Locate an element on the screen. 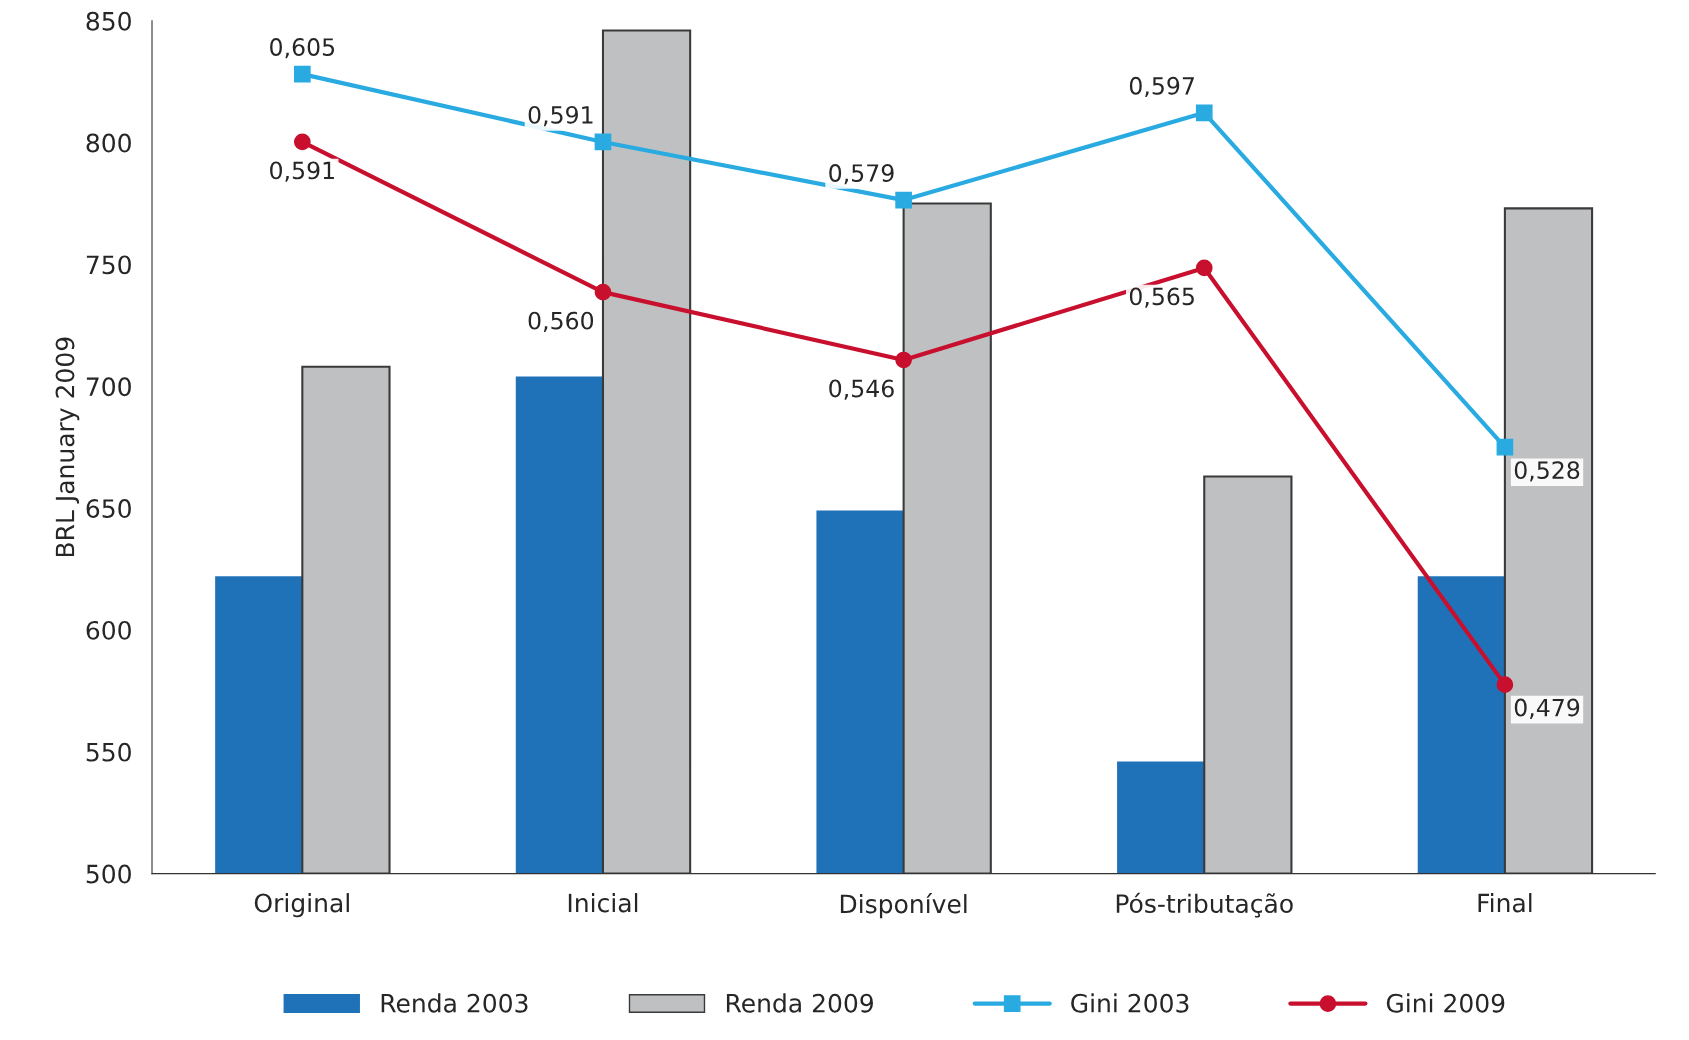 This screenshot has height=1040, width=1689. y-tick-label: 550 is located at coordinates (108, 752).